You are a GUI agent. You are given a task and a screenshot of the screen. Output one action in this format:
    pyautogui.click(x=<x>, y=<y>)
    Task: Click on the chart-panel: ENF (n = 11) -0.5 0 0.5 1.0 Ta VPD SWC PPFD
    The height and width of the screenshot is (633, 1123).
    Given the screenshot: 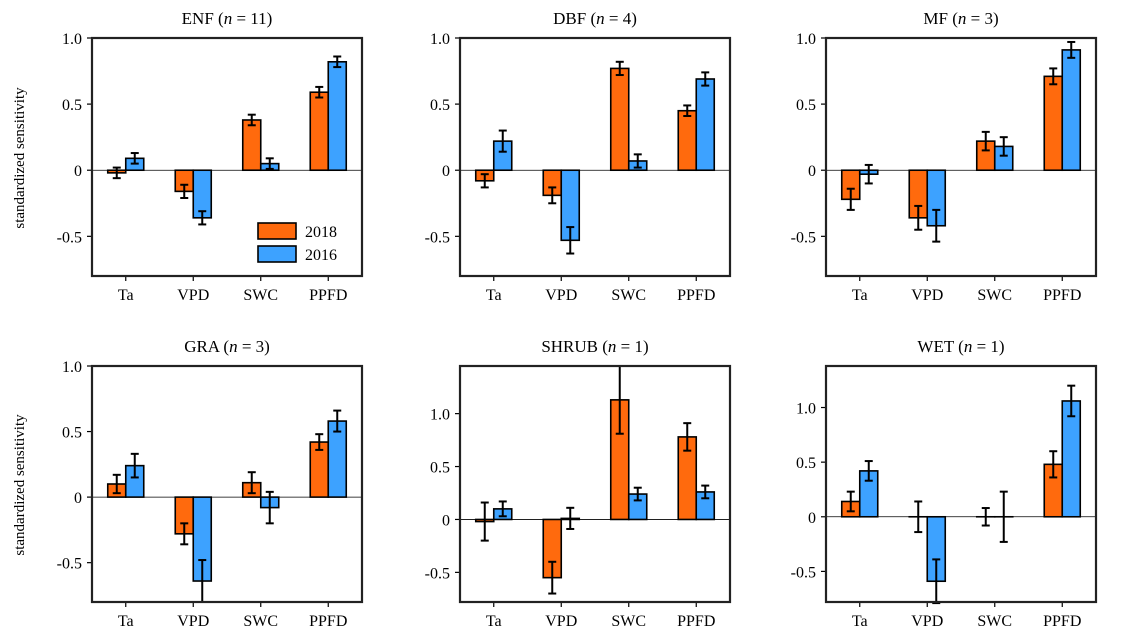 What is the action you would take?
    pyautogui.click(x=210, y=156)
    